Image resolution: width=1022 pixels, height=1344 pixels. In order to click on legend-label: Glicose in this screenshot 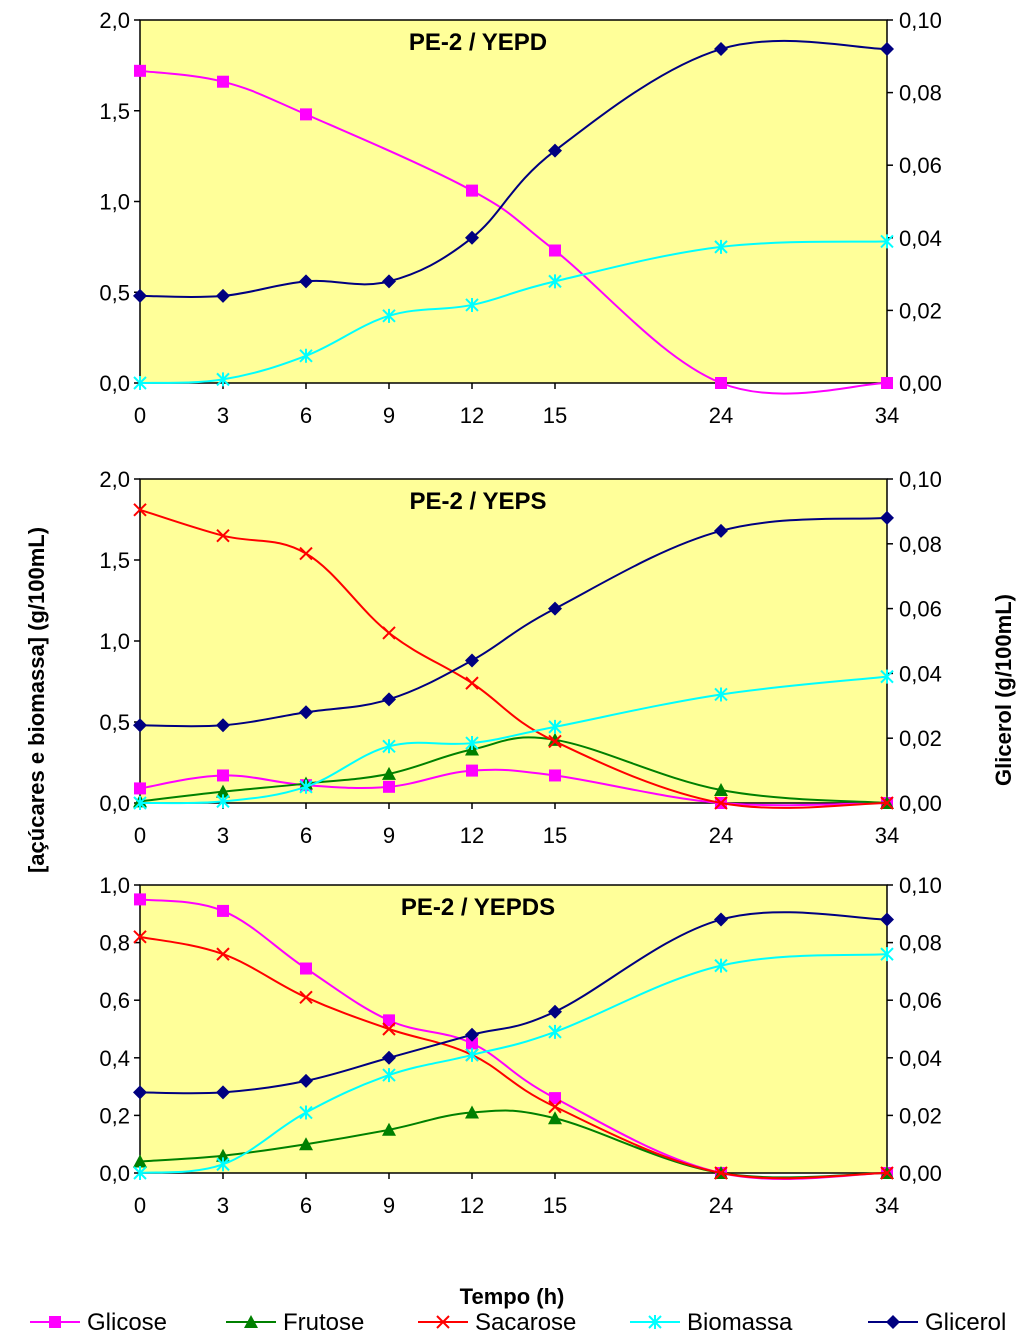, I will do `click(127, 1322)`.